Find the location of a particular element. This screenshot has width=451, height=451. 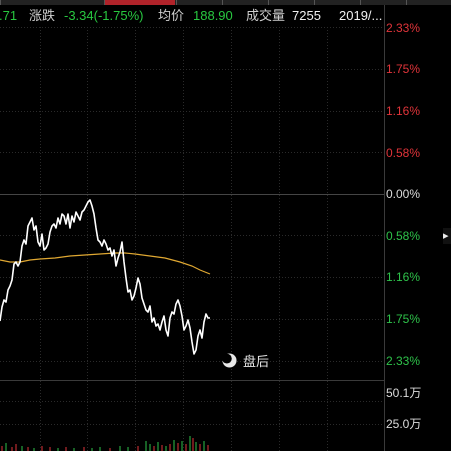

change-value: -3.34(-1.75%) is located at coordinates (104, 15).